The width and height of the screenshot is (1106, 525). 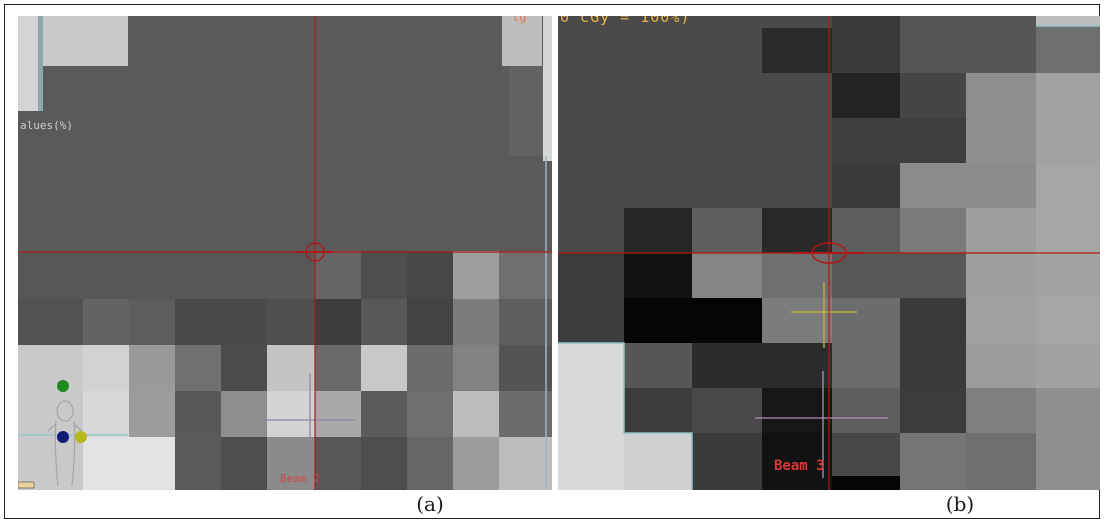 What do you see at coordinates (46, 125) in the screenshot?
I see `values-label: alues(%)` at bounding box center [46, 125].